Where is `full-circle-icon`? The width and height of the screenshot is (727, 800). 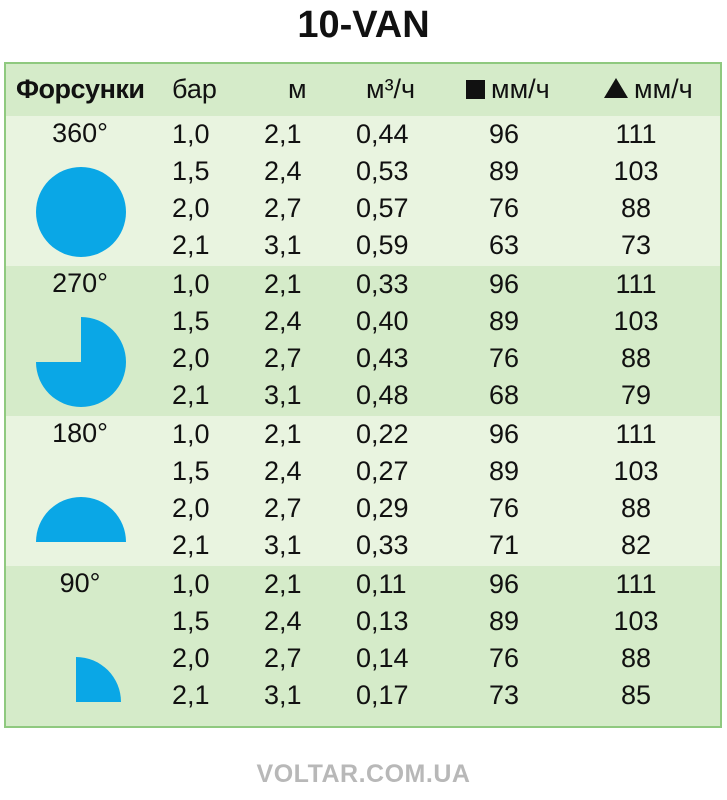 full-circle-icon is located at coordinates (81, 212).